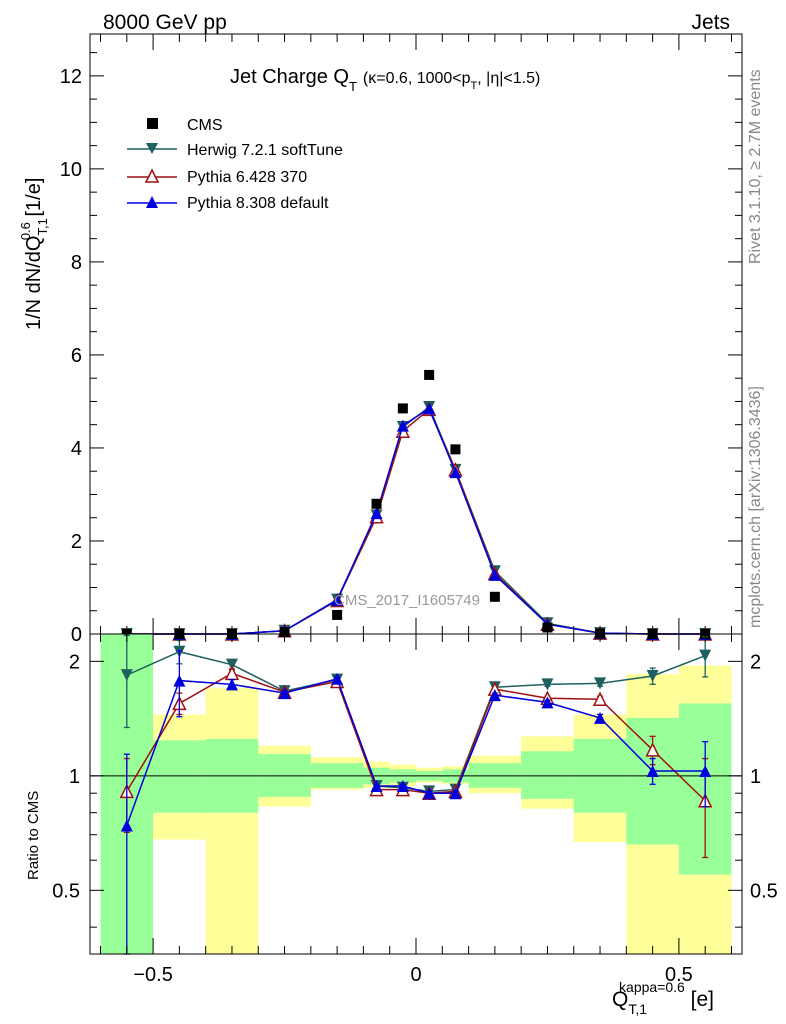 This screenshot has height=1024, width=786. I want to click on ratio-y-tick-label: 2, so click(74, 662).